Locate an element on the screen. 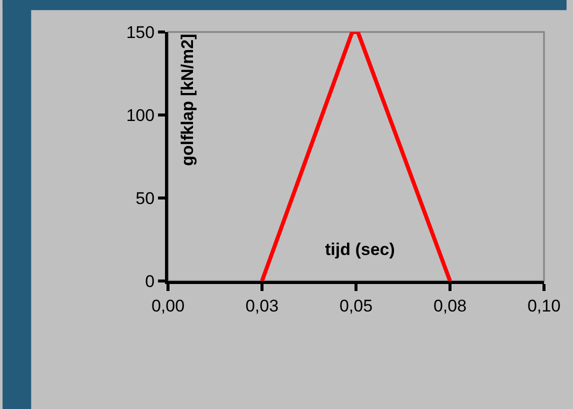  y-axis-title: golfklap [kN/m2] is located at coordinates (188, 100).